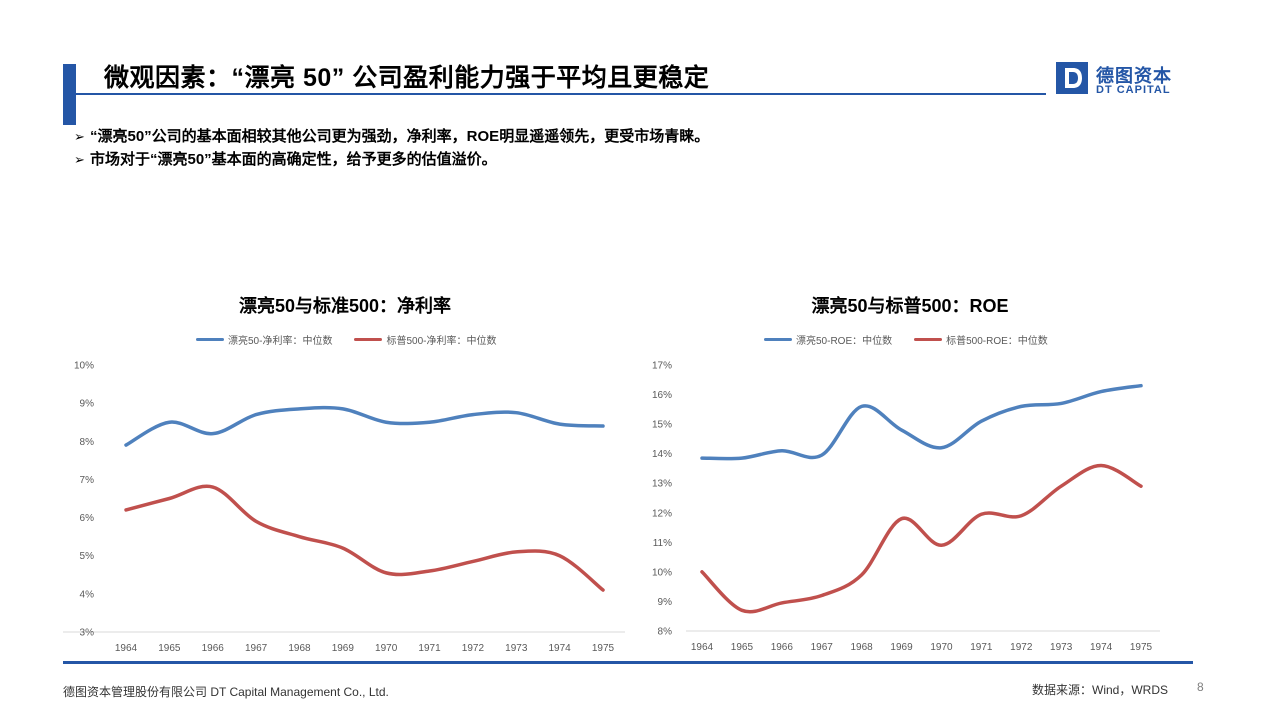 The image size is (1280, 720). I want to click on chart-title-roe: 漂亮50与标普500：ROE, so click(910, 306).